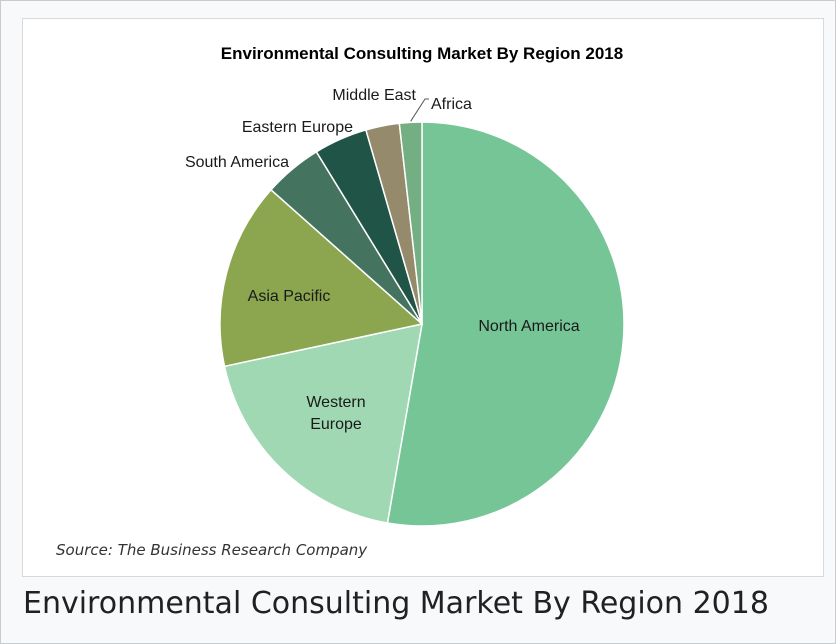  I want to click on slice-label-middle-east: Middle East, so click(374, 95).